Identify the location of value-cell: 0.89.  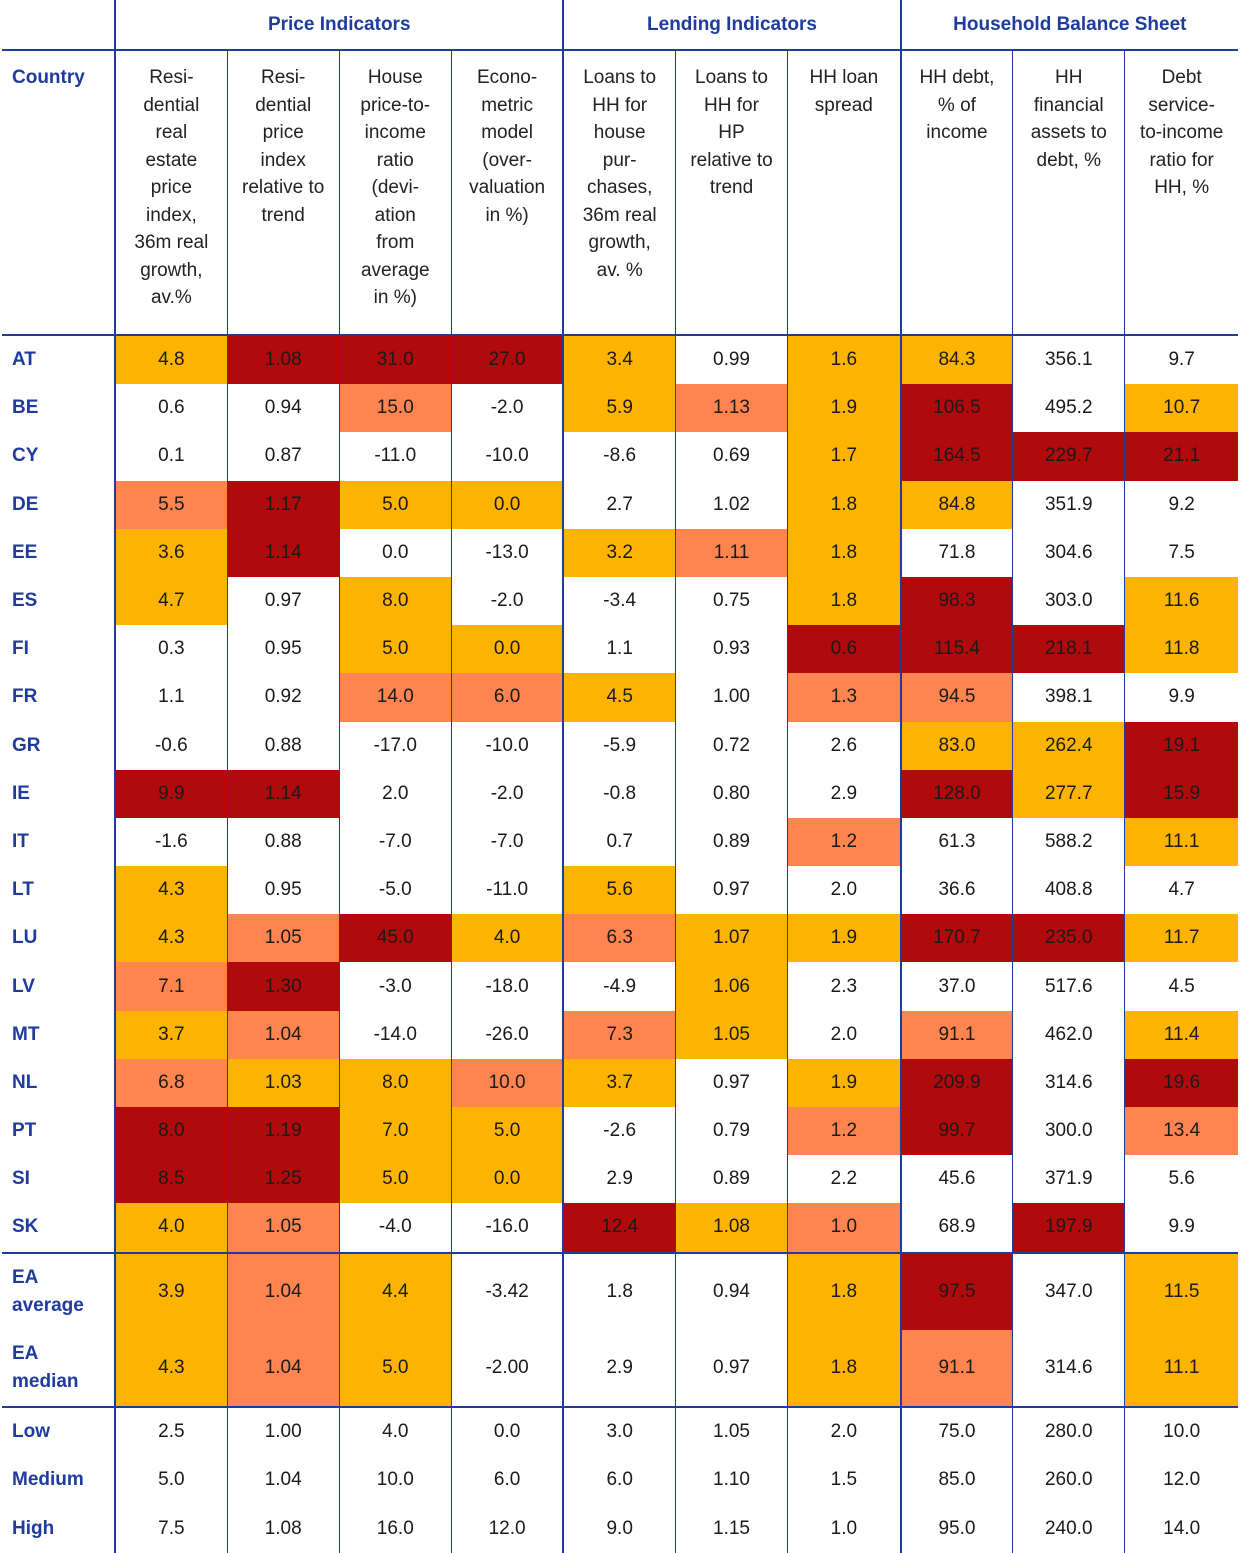
(731, 1179).